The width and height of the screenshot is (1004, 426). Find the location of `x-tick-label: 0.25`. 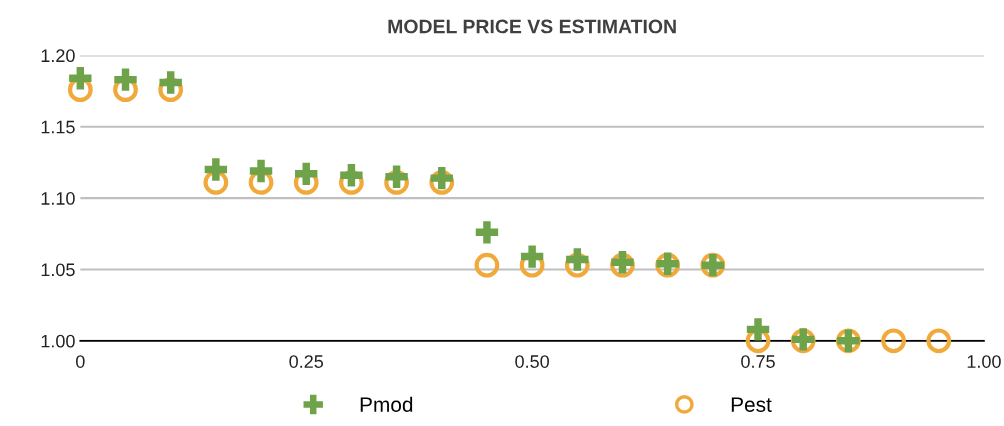

x-tick-label: 0.25 is located at coordinates (306, 361).